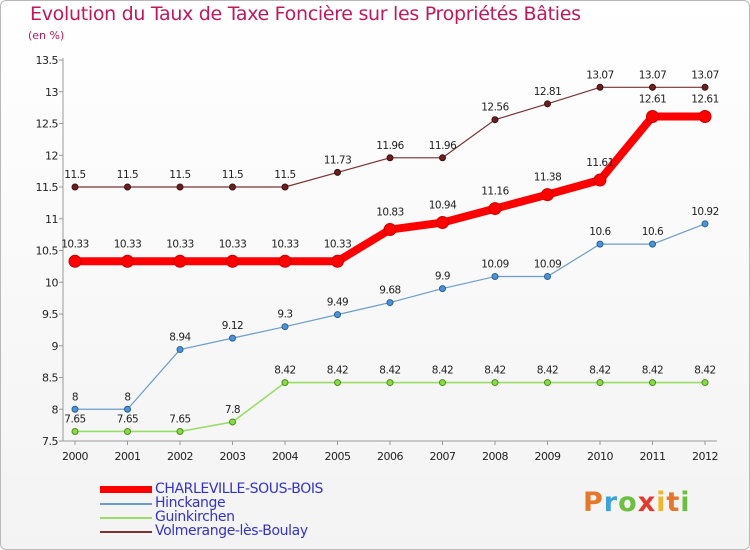 The width and height of the screenshot is (750, 550). I want to click on data-label: 9.49, so click(337, 303).